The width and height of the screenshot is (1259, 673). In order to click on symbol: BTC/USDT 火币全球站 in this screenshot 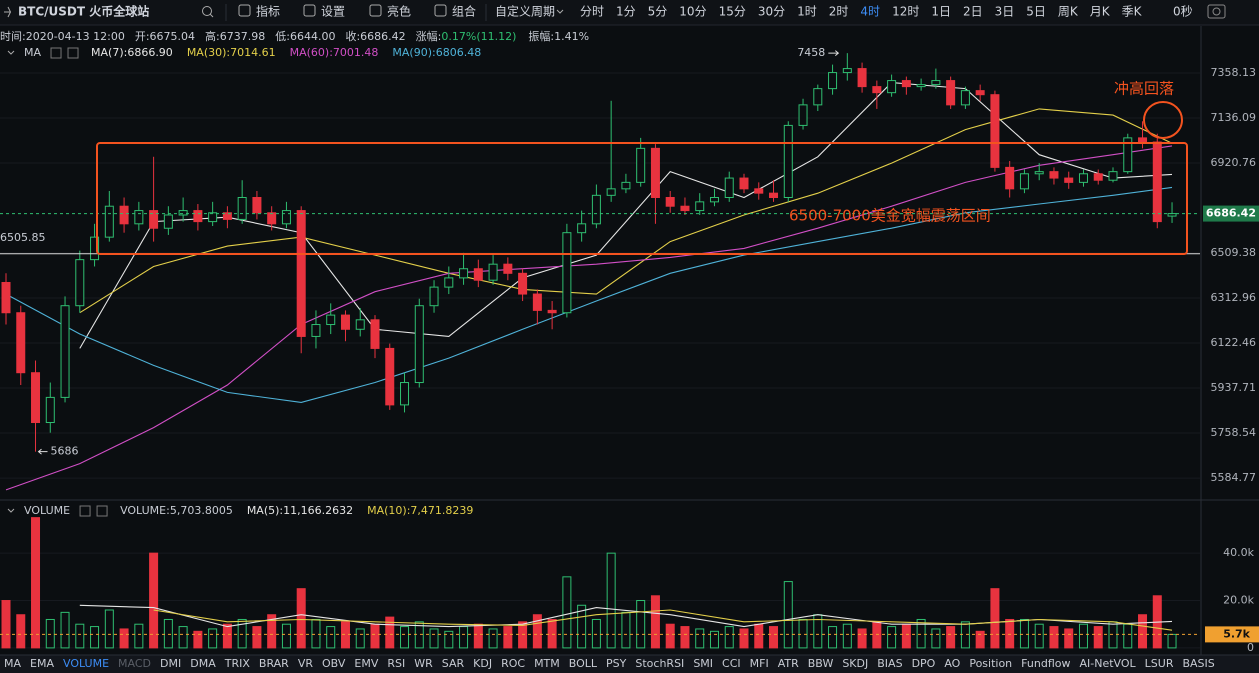, I will do `click(83, 11)`.